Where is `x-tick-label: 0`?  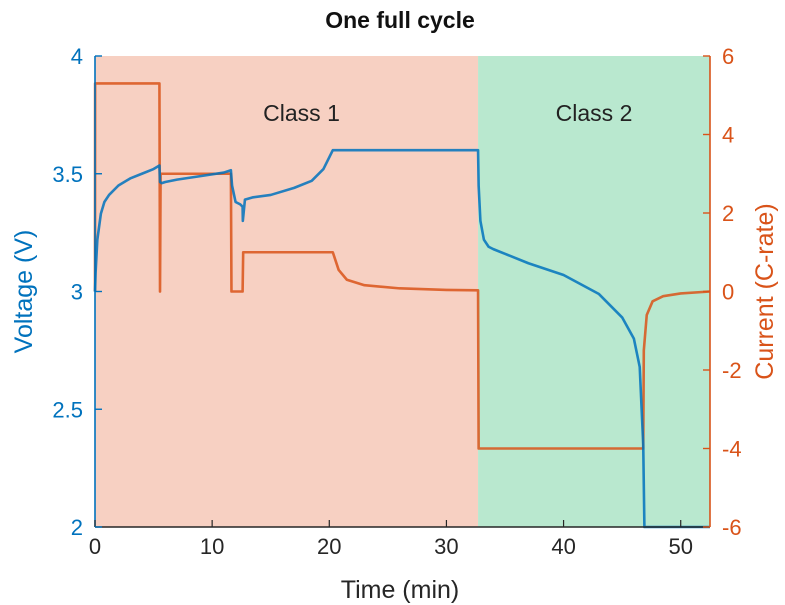
x-tick-label: 0 is located at coordinates (95, 546).